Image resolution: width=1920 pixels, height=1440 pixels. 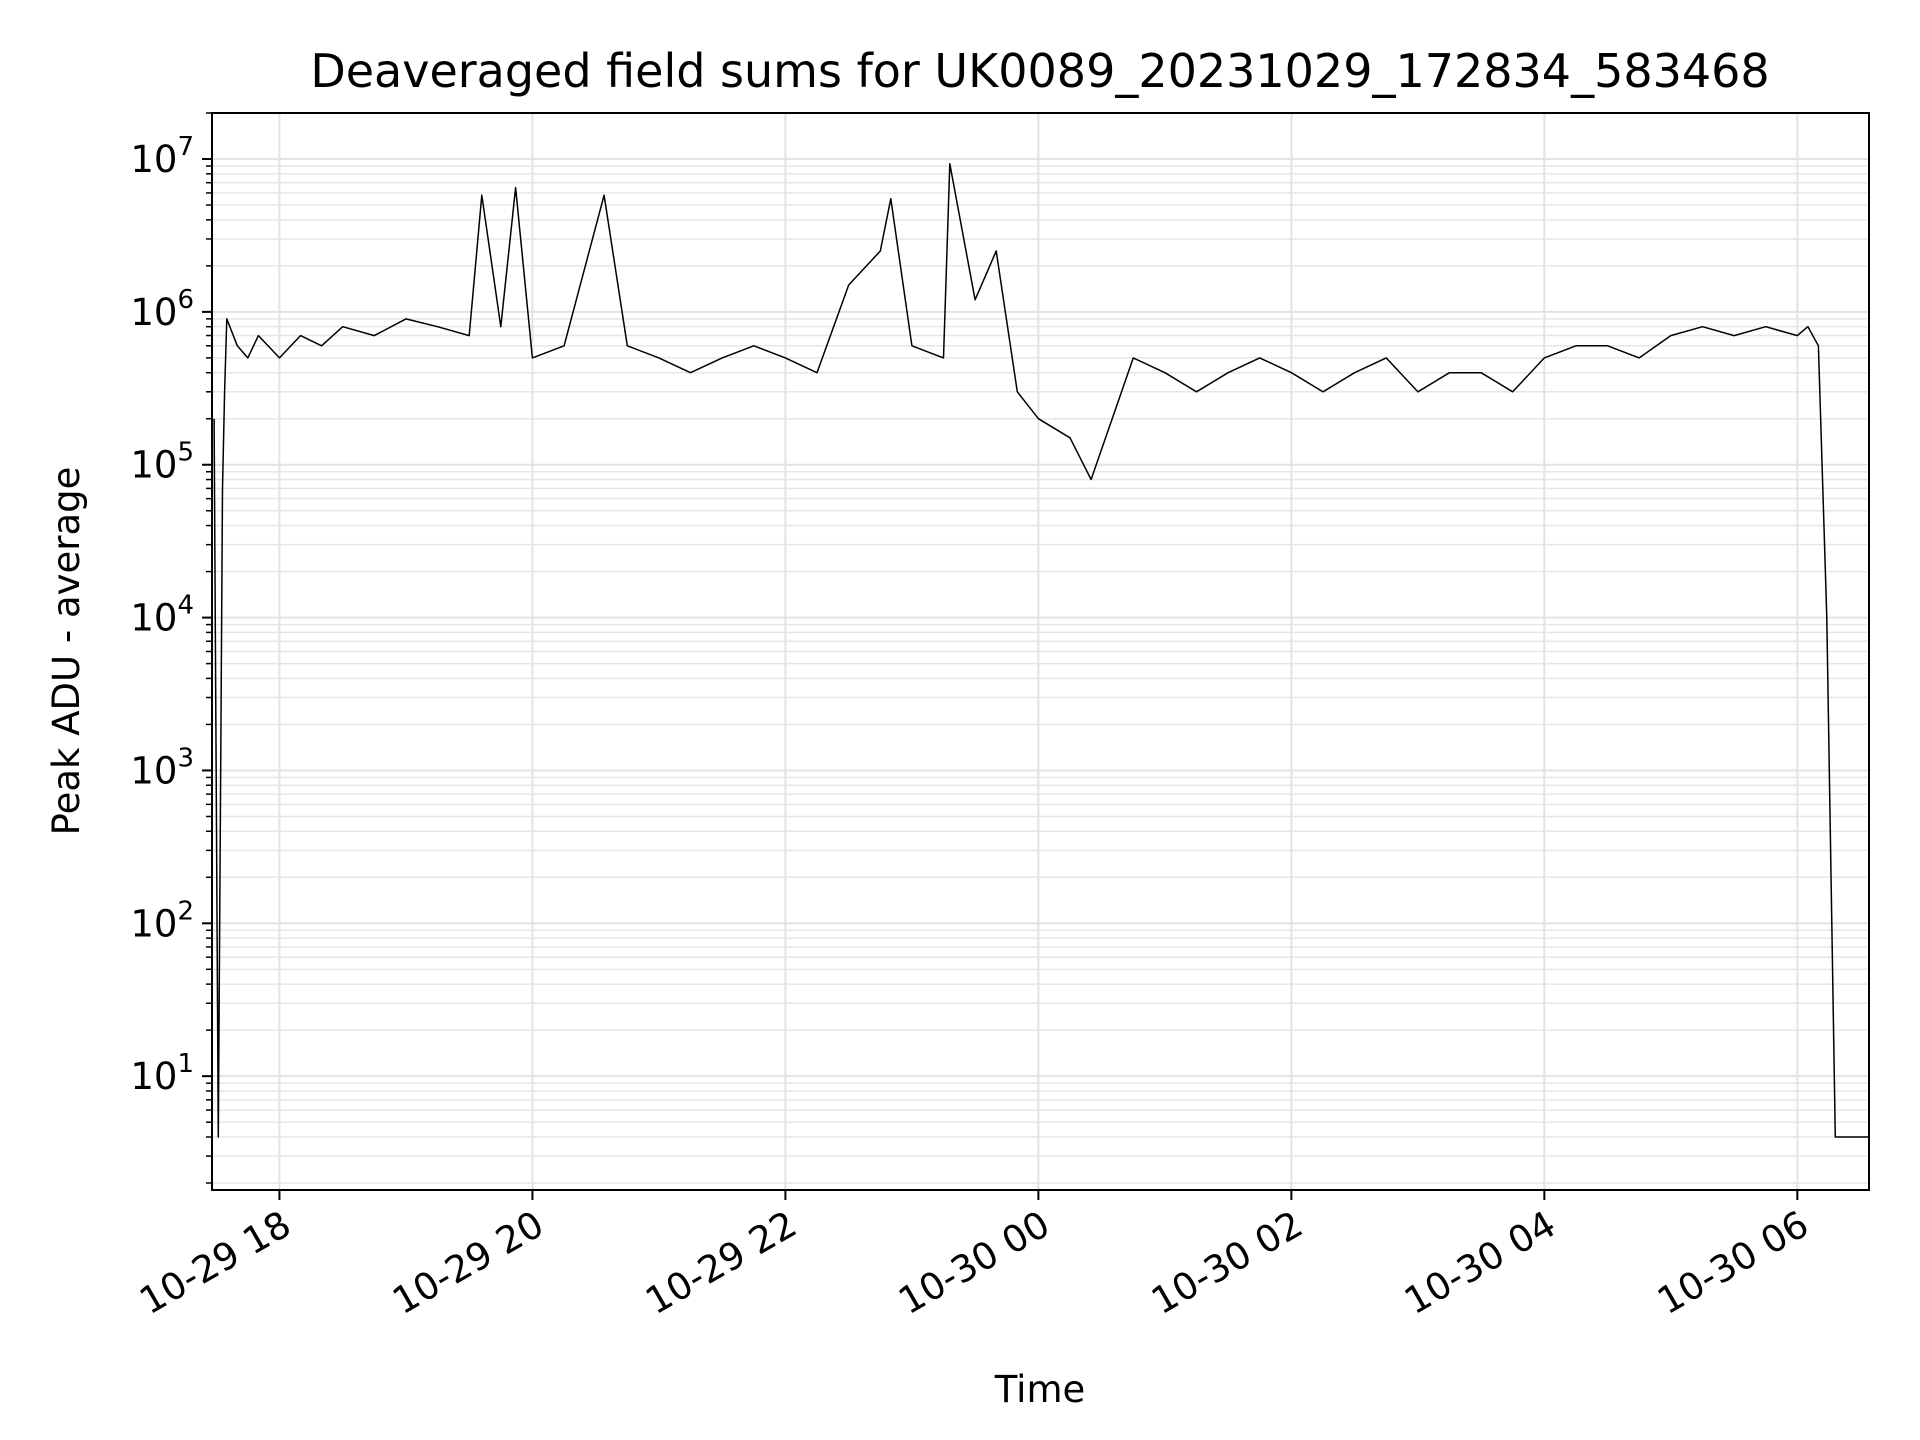 What do you see at coordinates (162, 462) in the screenshot?
I see `y-tick-label: 10⁵` at bounding box center [162, 462].